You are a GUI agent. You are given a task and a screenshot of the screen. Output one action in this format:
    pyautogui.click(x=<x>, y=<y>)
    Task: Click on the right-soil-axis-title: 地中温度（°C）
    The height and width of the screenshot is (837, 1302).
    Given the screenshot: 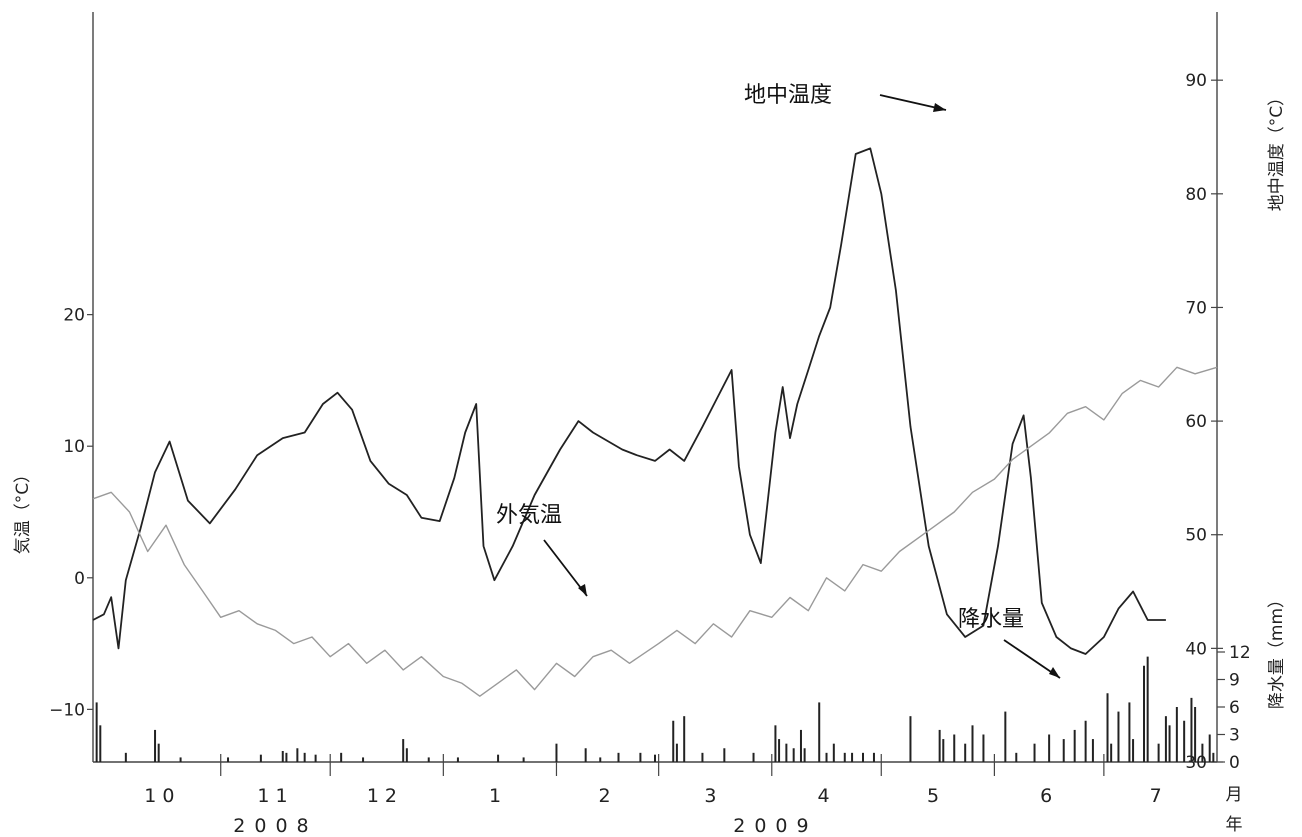 What is the action you would take?
    pyautogui.click(x=1277, y=150)
    